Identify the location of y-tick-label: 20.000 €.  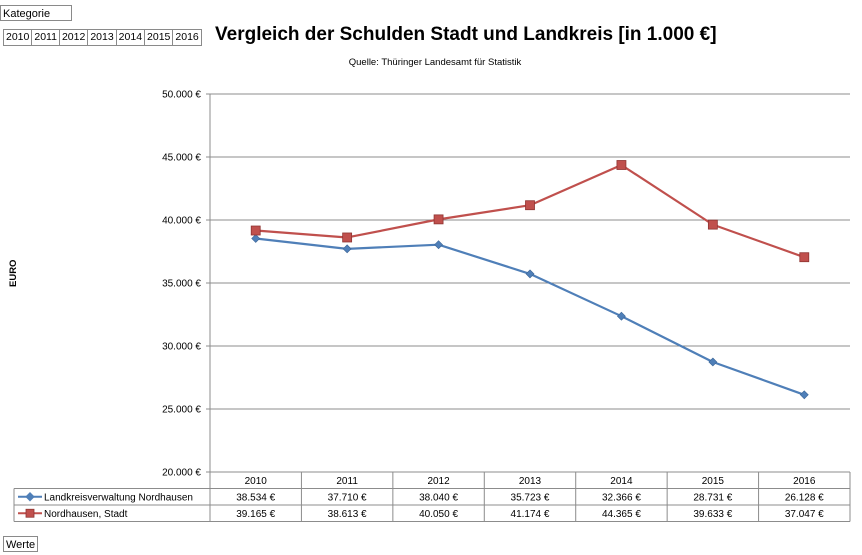
(181, 473).